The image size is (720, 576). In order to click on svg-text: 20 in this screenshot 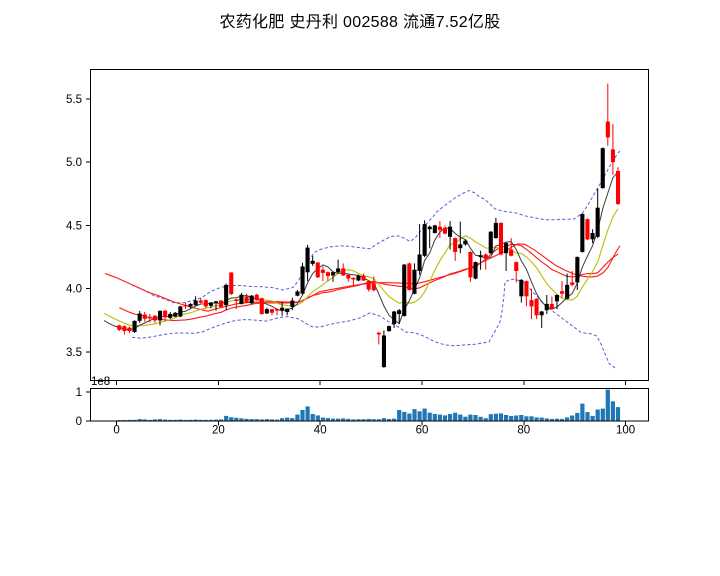, I will do `click(218, 430)`.